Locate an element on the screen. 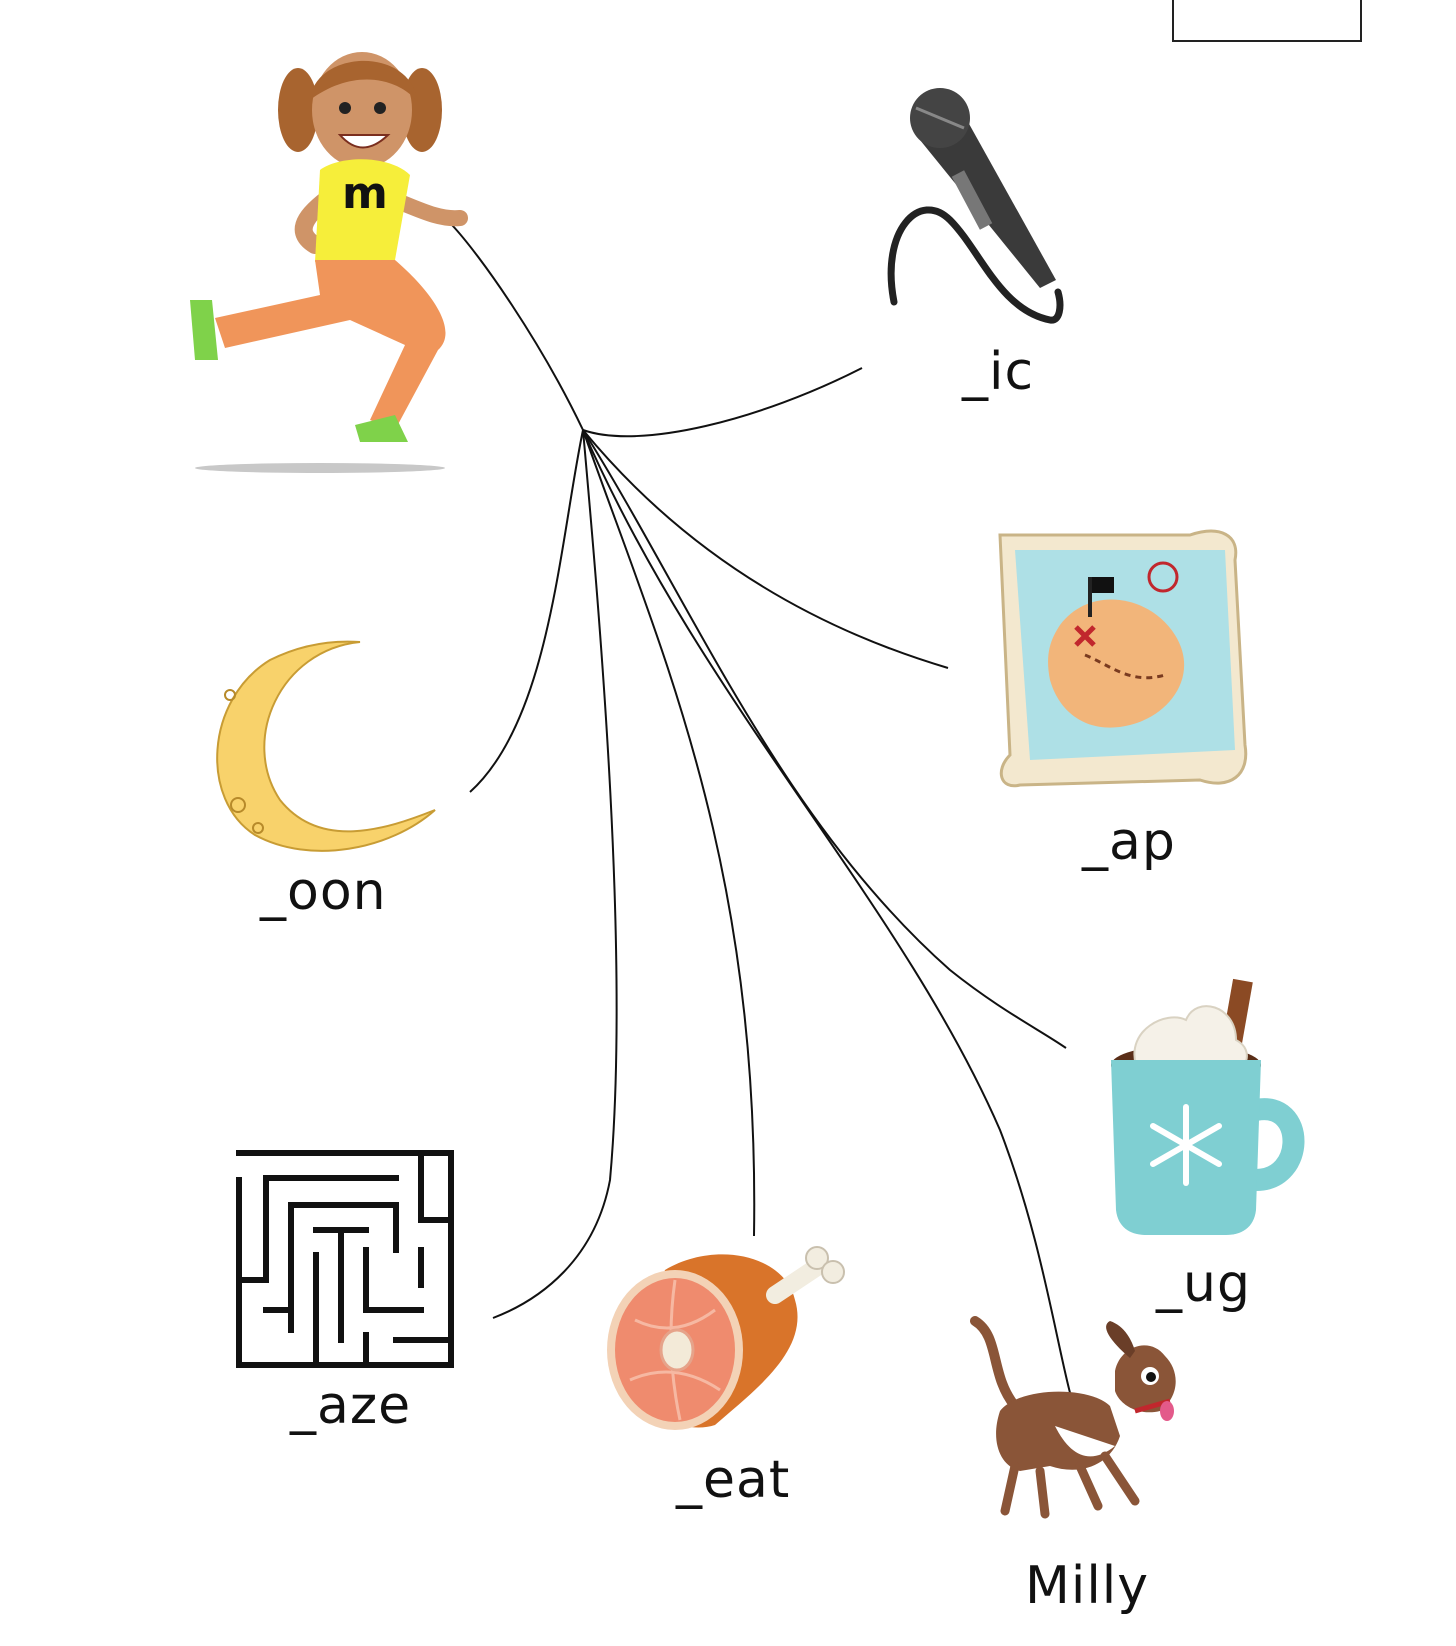 This screenshot has width=1456, height=1646. word-eat: _eat is located at coordinates (733, 1480).